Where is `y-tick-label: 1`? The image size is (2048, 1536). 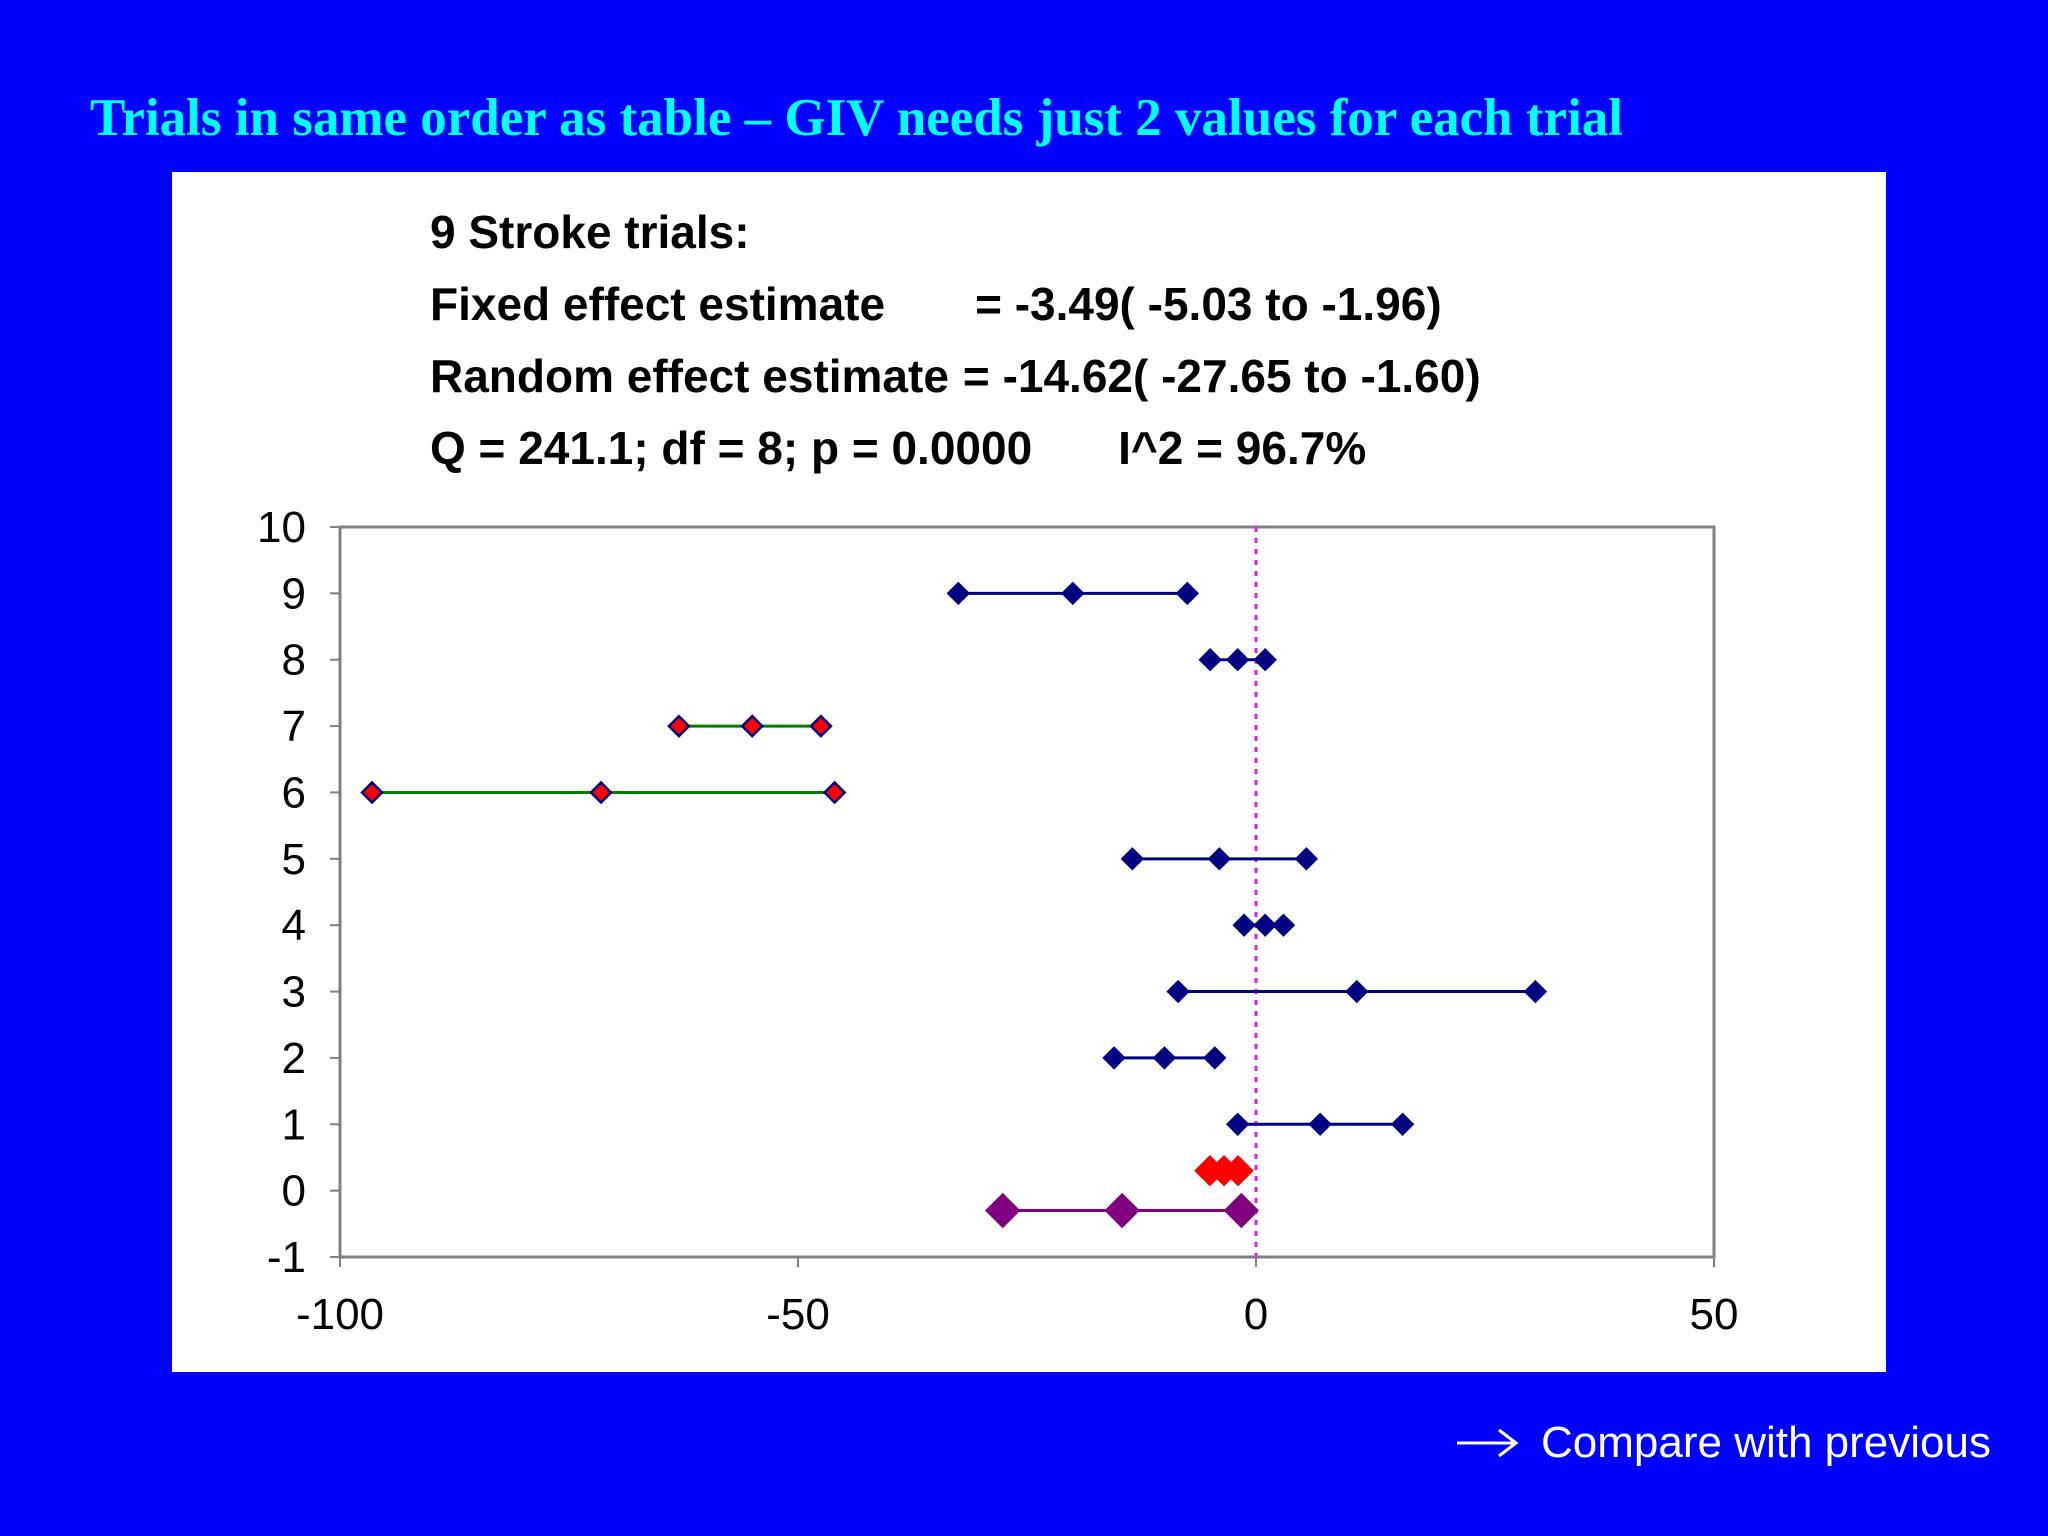
y-tick-label: 1 is located at coordinates (294, 1124).